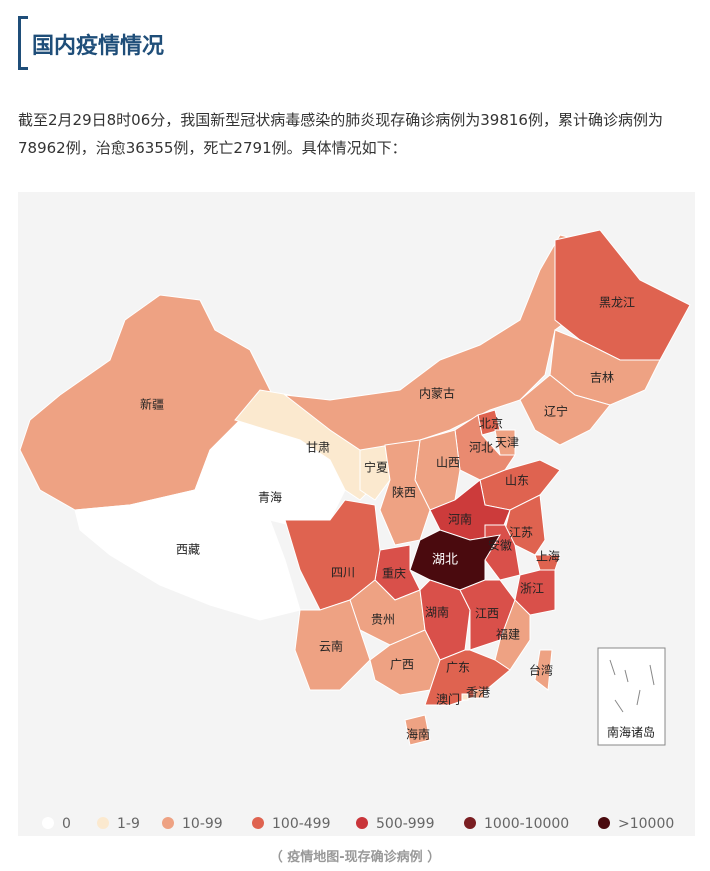  What do you see at coordinates (541, 670) in the screenshot?
I see `province-label: 台湾` at bounding box center [541, 670].